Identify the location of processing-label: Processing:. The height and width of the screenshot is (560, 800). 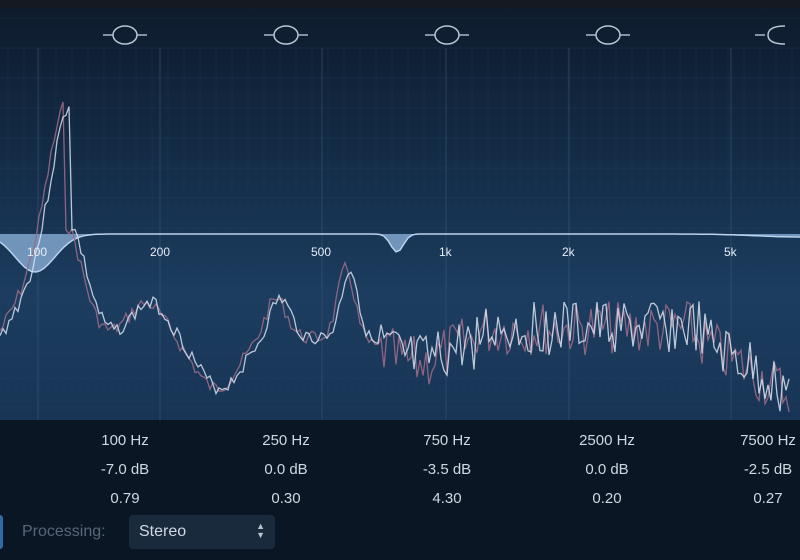
(64, 531).